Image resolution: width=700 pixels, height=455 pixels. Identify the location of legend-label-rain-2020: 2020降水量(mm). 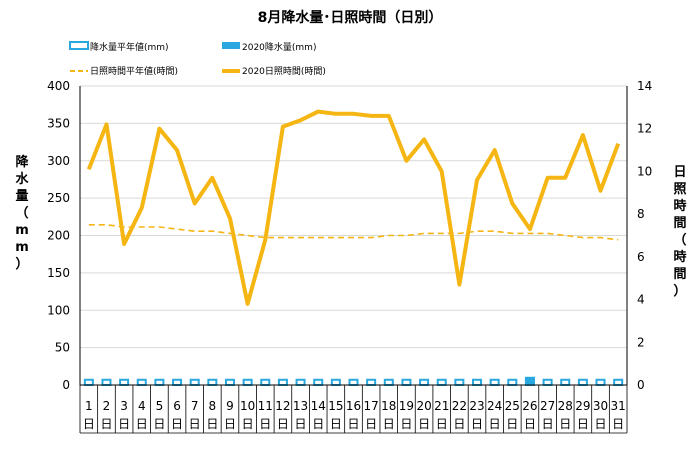
(279, 47).